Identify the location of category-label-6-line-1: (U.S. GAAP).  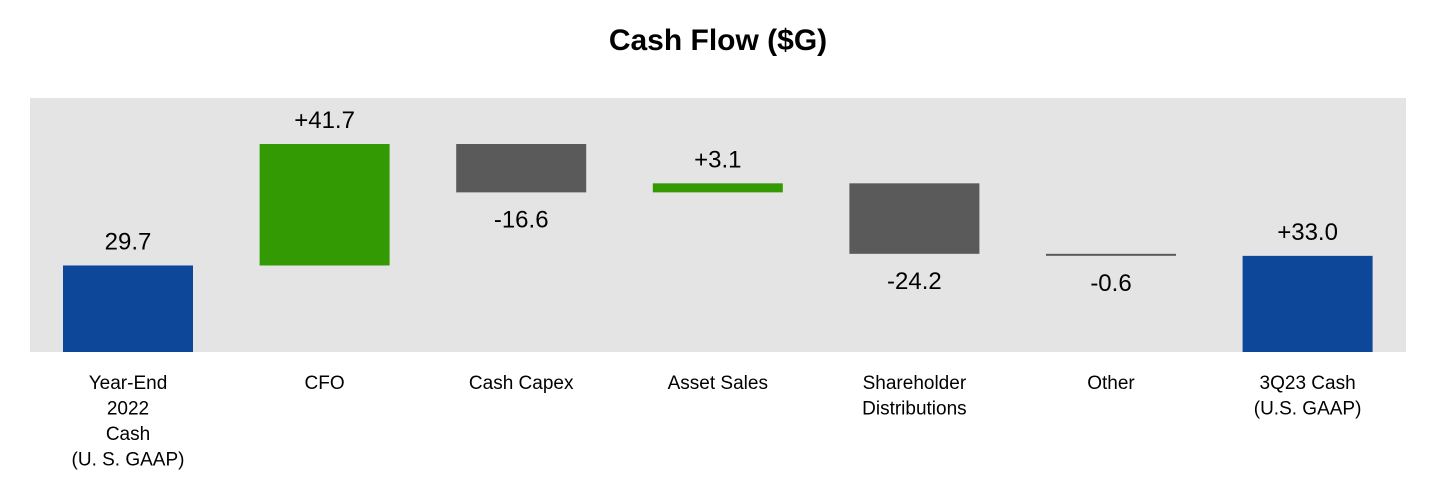
(1308, 409).